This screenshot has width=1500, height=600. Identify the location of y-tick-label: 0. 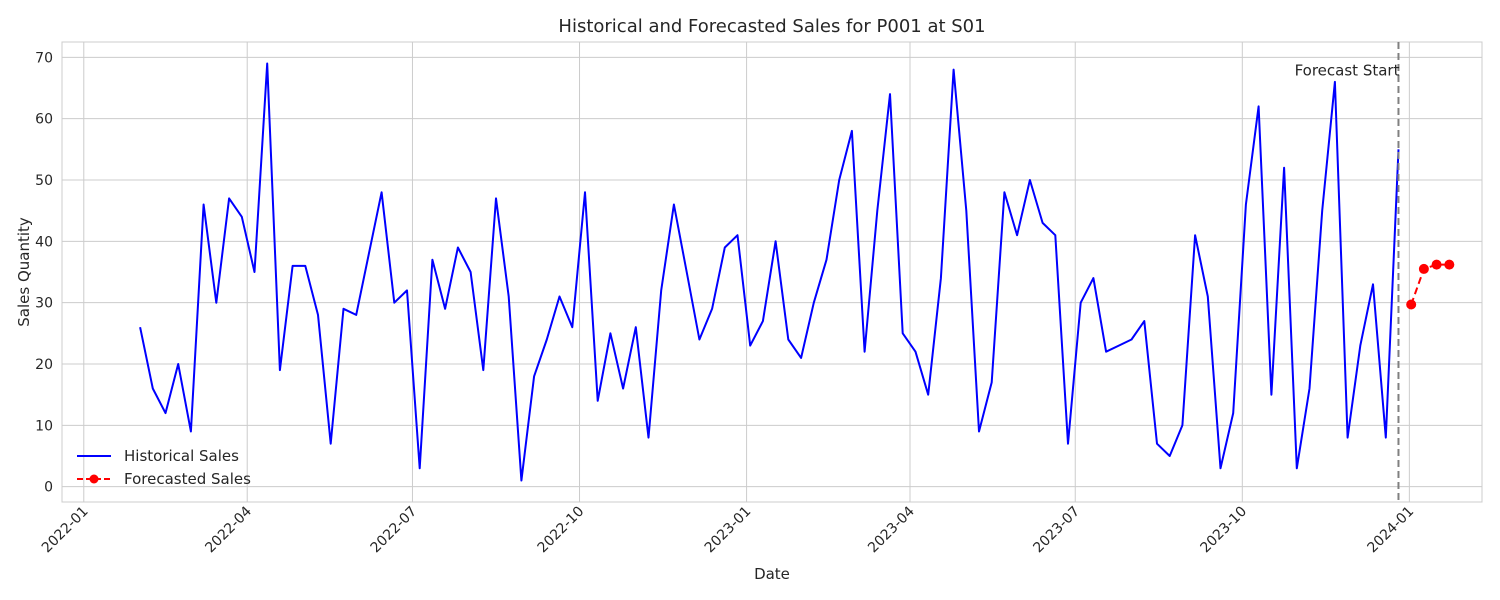
(48, 488).